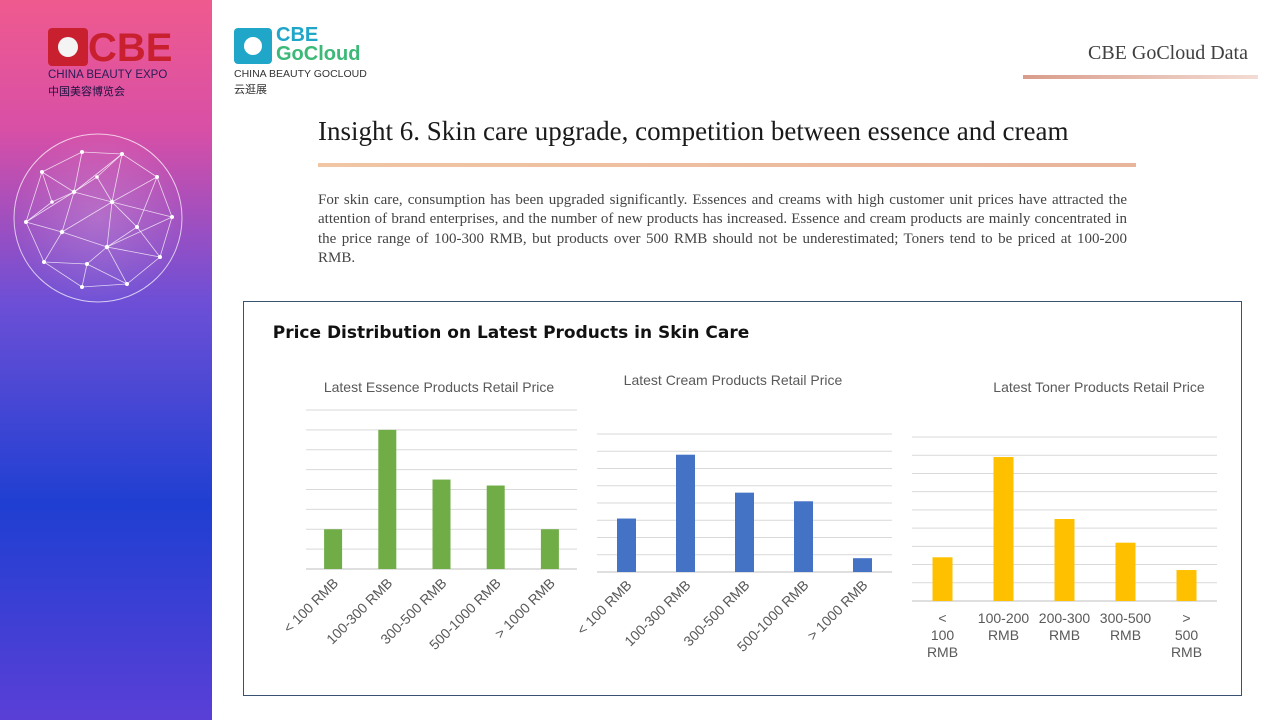 This screenshot has width=1280, height=720. What do you see at coordinates (1126, 626) in the screenshot?
I see `toner-chart-tick-label: 300-500 RMB` at bounding box center [1126, 626].